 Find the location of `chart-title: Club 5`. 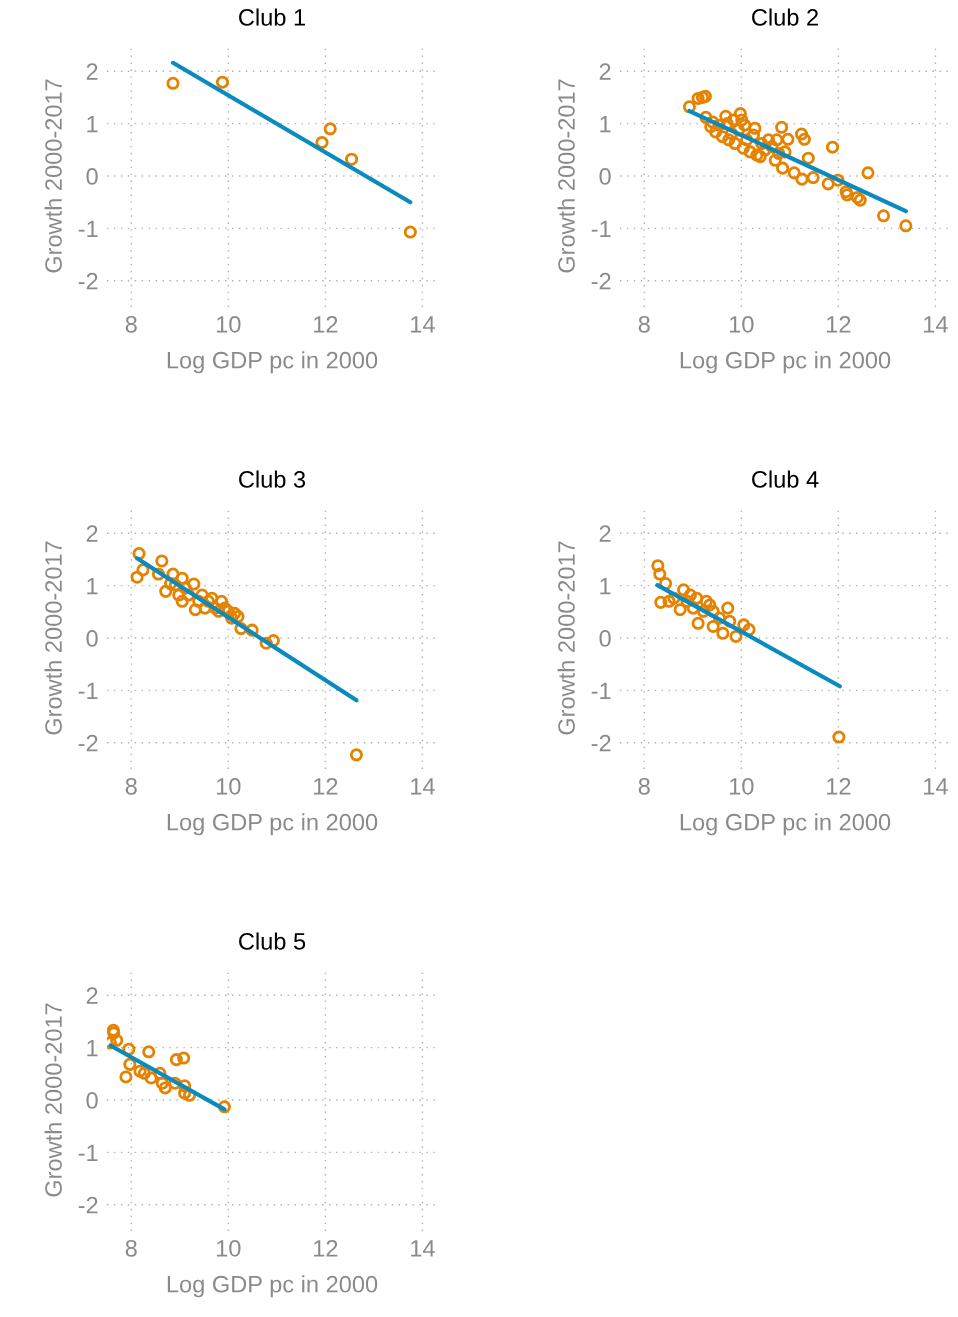

chart-title: Club 5 is located at coordinates (272, 941).